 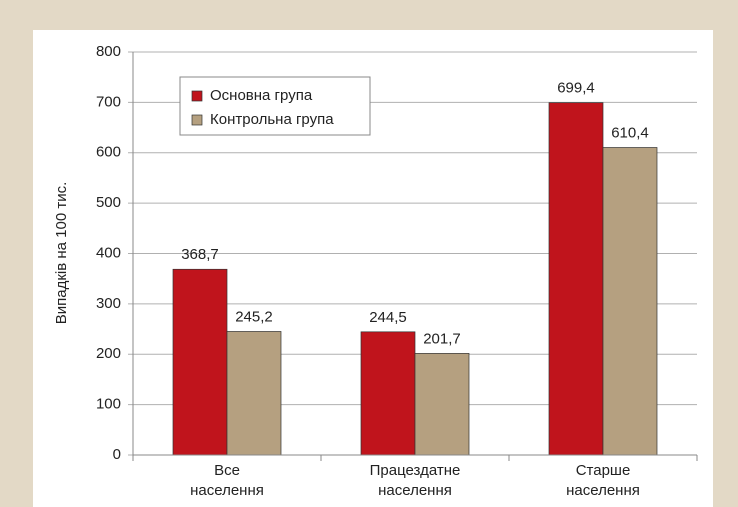 What do you see at coordinates (630, 132) in the screenshot?
I see `data-label: 610,4` at bounding box center [630, 132].